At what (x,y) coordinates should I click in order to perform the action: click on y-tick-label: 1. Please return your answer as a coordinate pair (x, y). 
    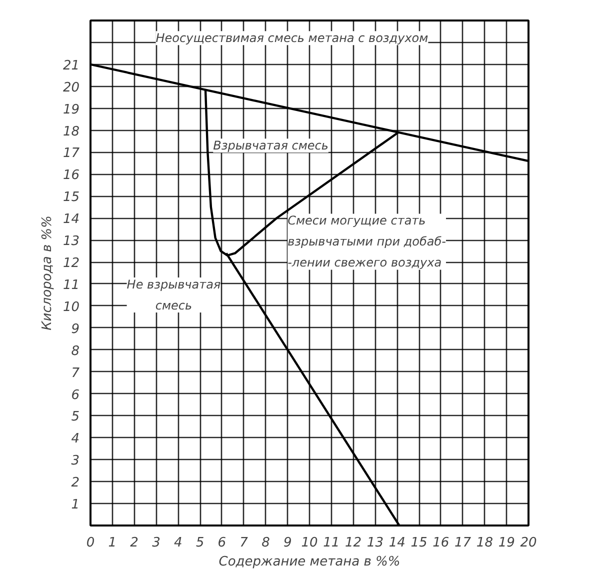
    Looking at the image, I should click on (75, 505).